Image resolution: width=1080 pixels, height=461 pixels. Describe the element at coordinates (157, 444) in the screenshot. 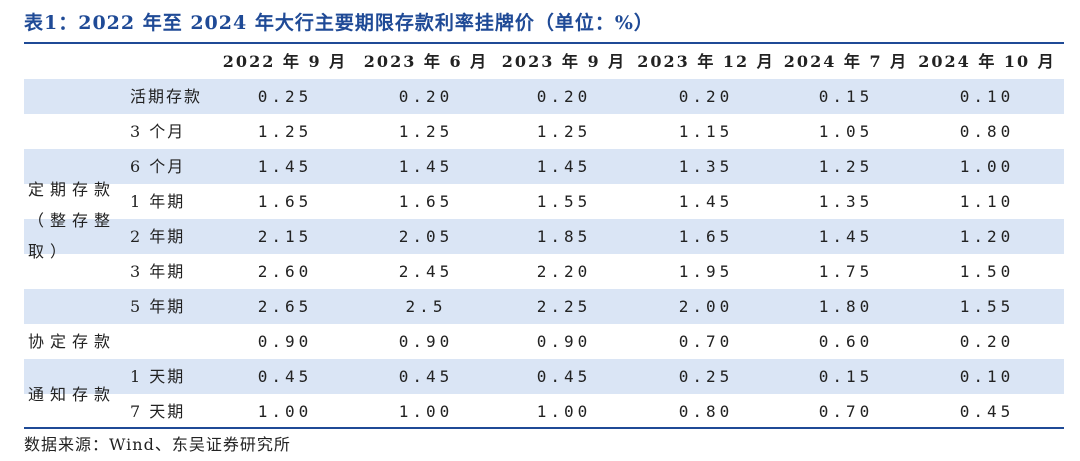

I see `source-note: 数据来源：Wind、东吴证券研究所` at that location.